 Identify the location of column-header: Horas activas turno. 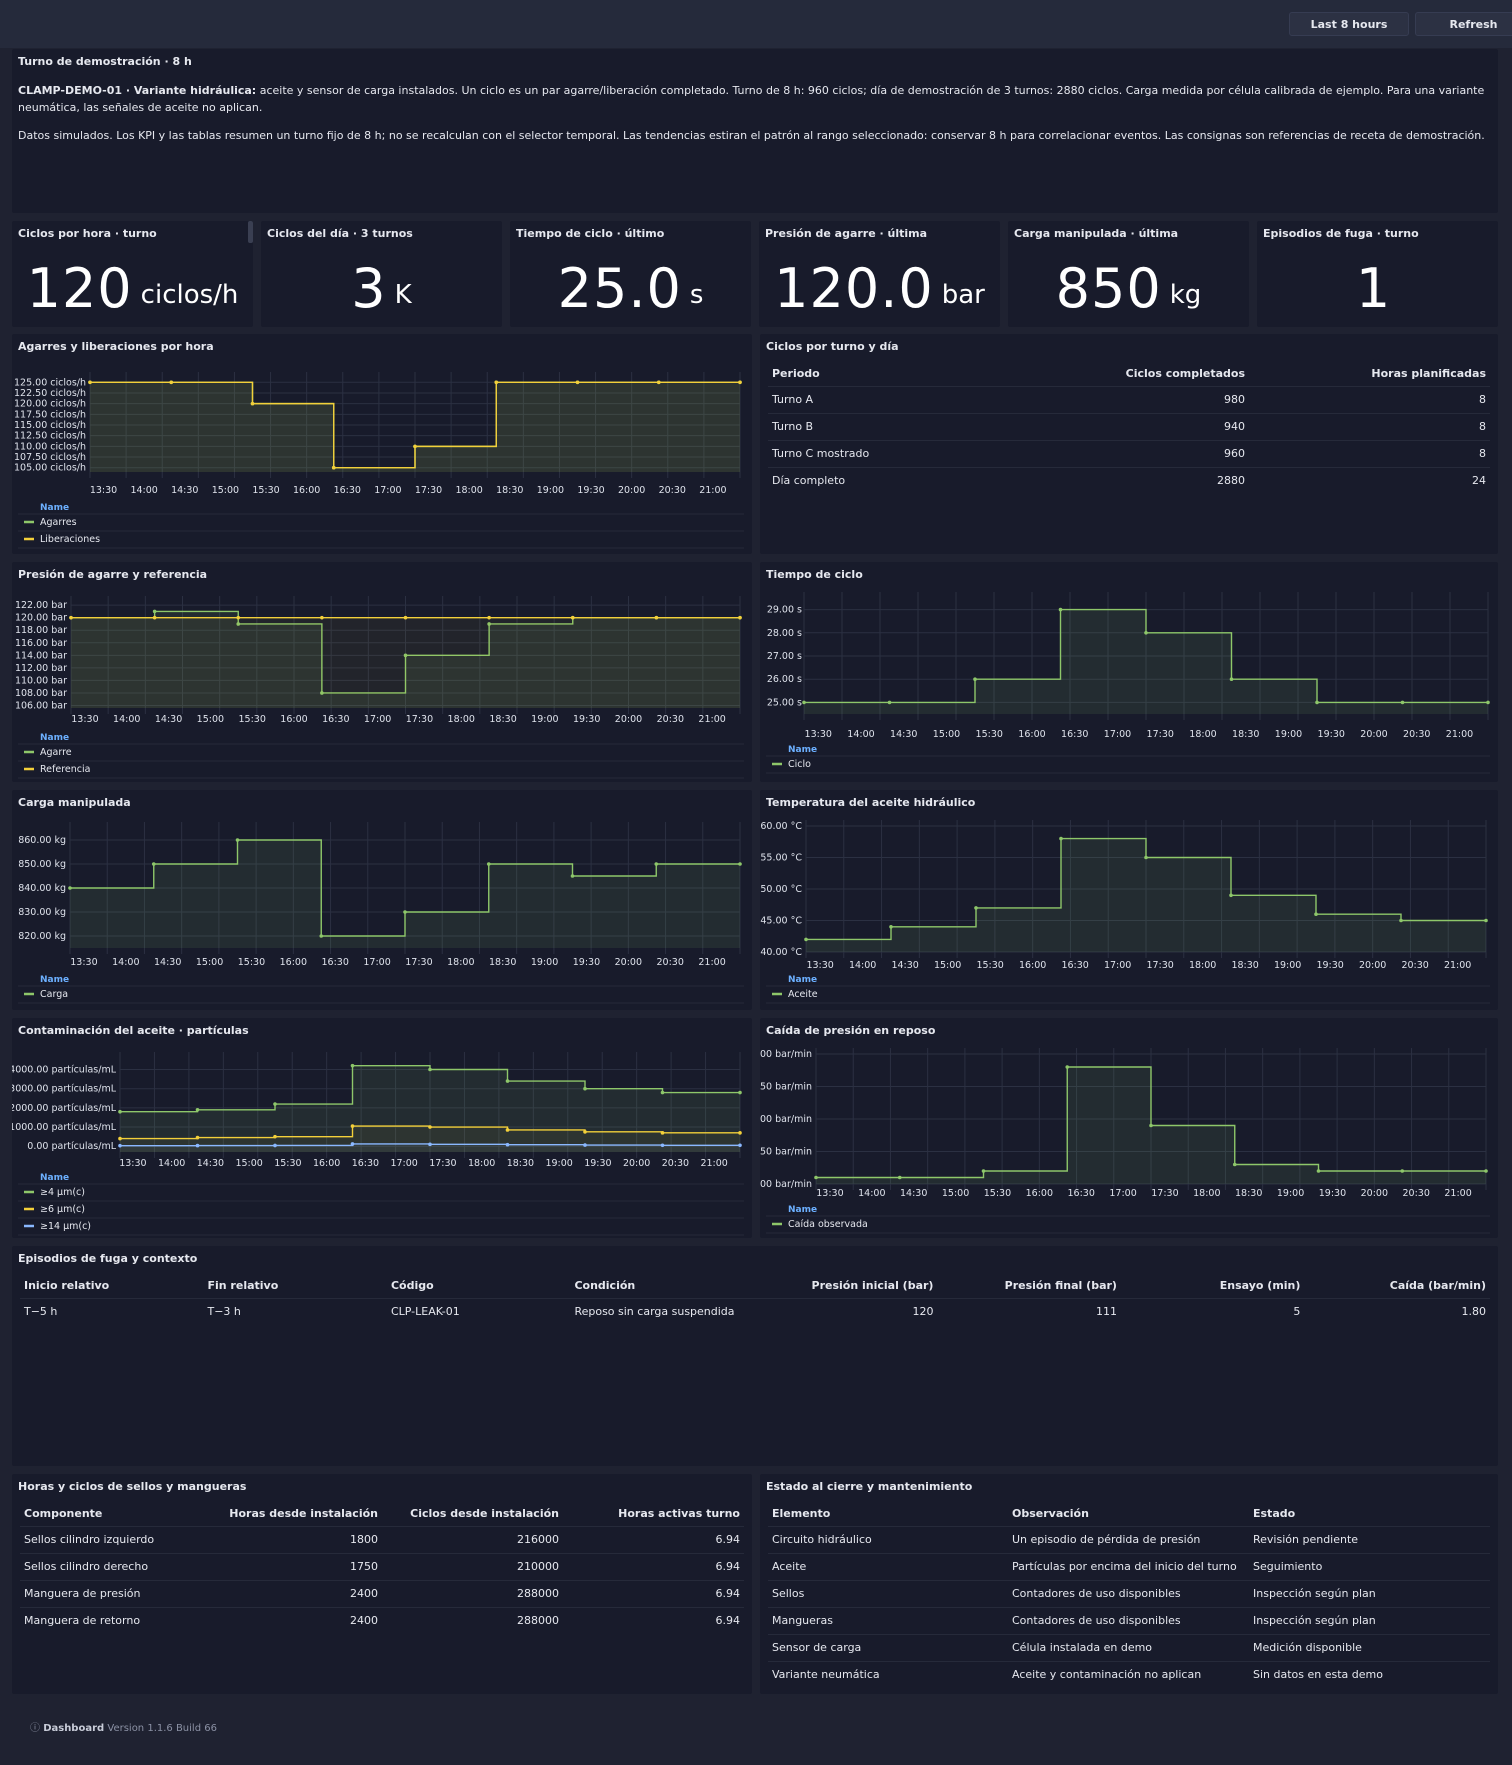
(679, 1514).